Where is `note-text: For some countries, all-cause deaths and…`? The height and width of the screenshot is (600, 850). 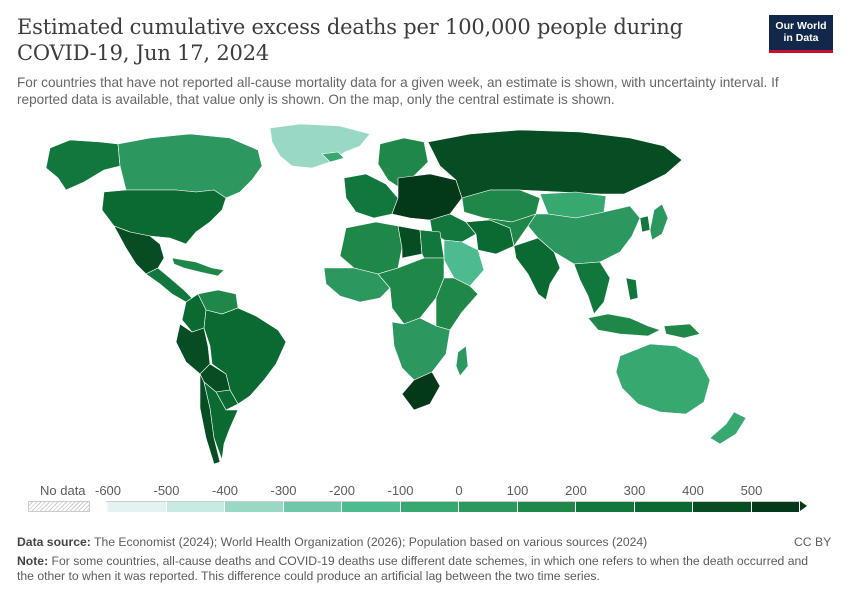
note-text: For some countries, all-cause deaths and… is located at coordinates (413, 568).